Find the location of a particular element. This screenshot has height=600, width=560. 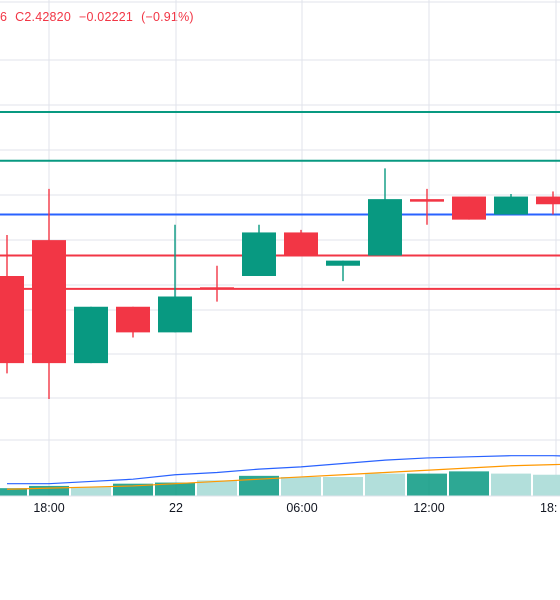

x-tick-label: 18:00 is located at coordinates (48, 508).